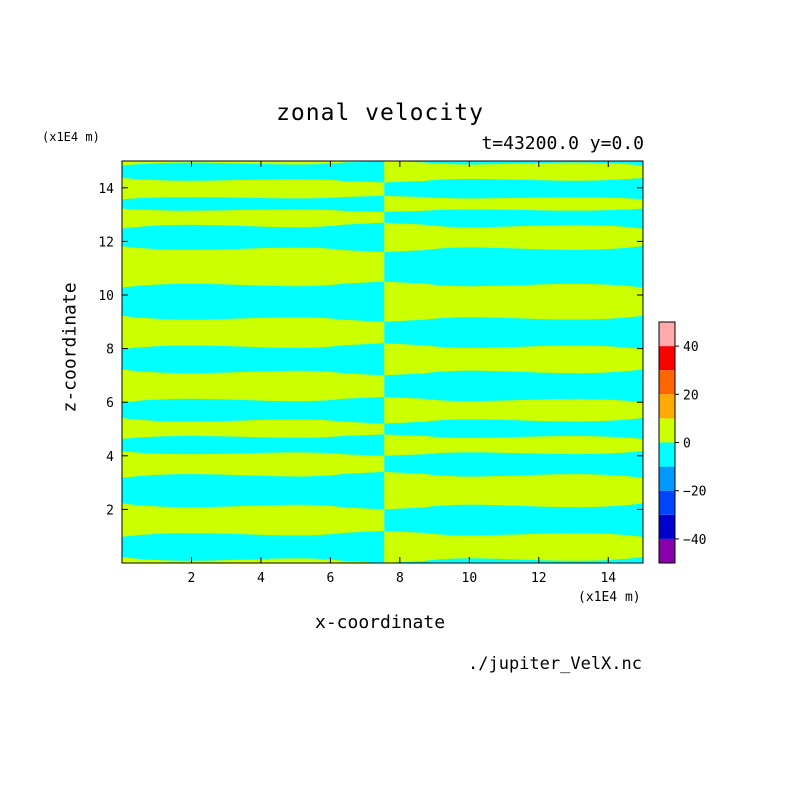  Describe the element at coordinates (470, 578) in the screenshot. I see `x-tick-label: 10` at that location.